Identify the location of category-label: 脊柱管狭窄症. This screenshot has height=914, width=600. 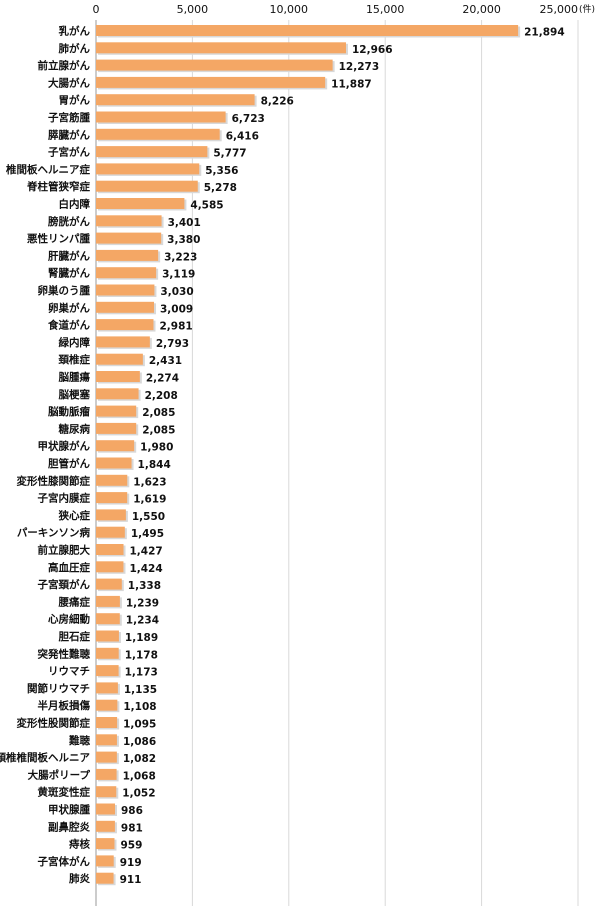
(58, 186).